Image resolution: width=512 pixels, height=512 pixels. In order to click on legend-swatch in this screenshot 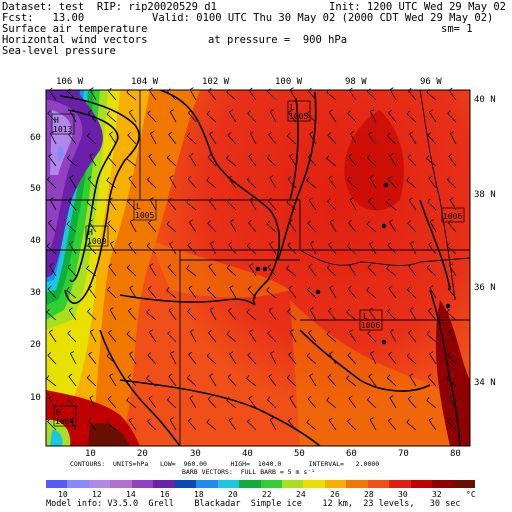, I will do `click(314, 484)`.